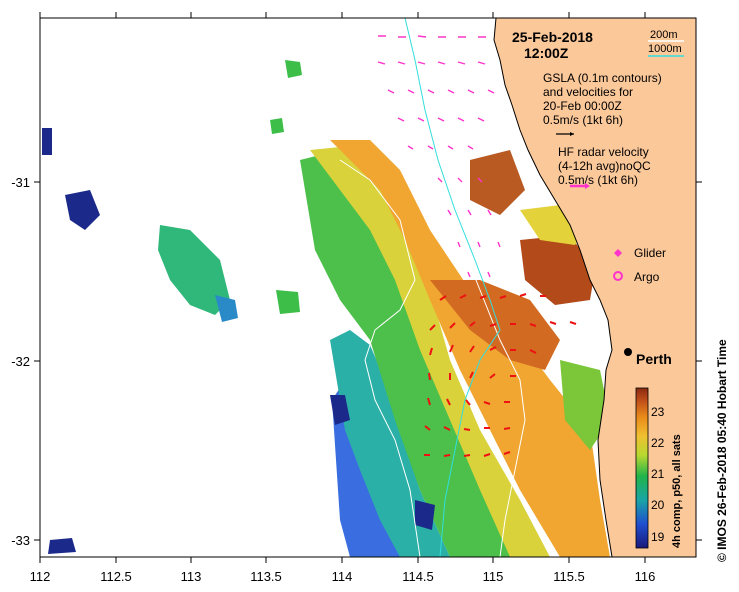  What do you see at coordinates (654, 359) in the screenshot?
I see `perth-label: Perth` at bounding box center [654, 359].